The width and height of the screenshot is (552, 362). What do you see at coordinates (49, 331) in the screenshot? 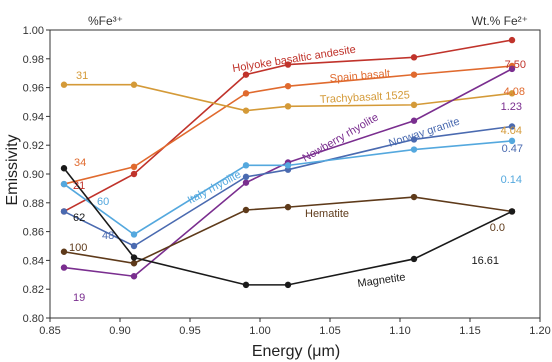
I see `x-tick-label: 0.85` at bounding box center [49, 331].